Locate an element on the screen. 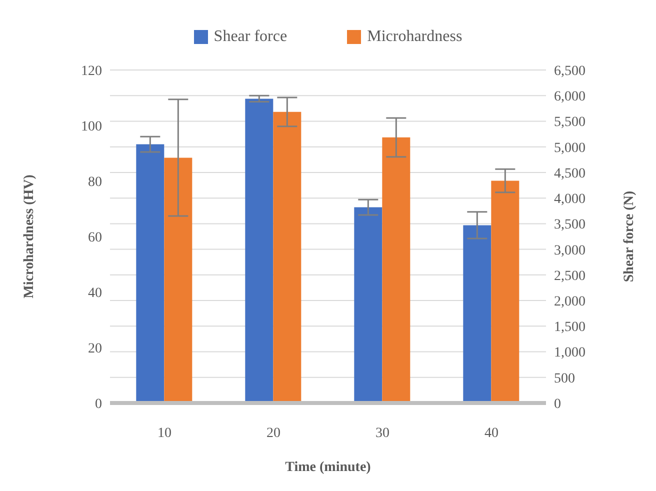  y2-tick-label: 4,500 is located at coordinates (570, 174).